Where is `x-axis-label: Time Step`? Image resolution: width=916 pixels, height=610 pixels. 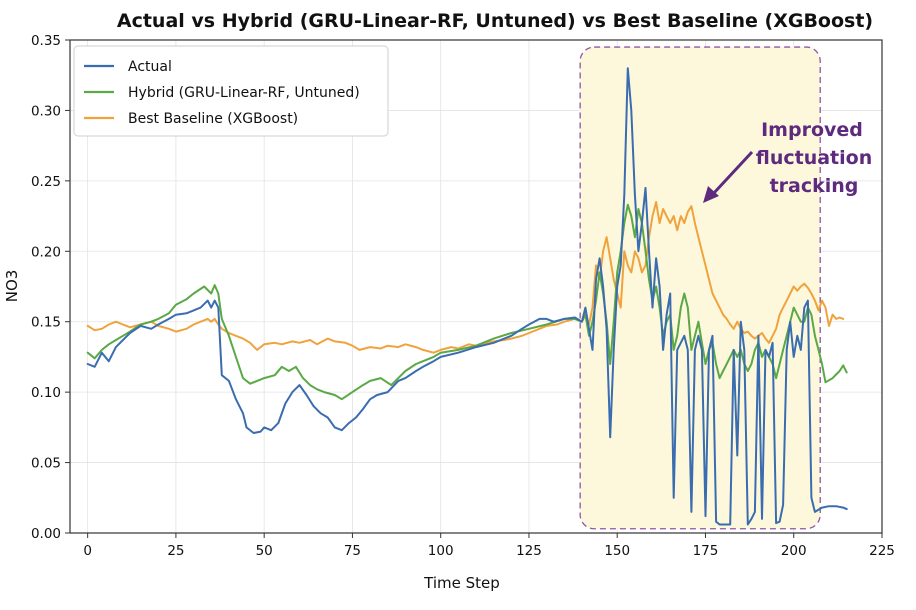
x-axis-label: Time Step is located at coordinates (461, 583).